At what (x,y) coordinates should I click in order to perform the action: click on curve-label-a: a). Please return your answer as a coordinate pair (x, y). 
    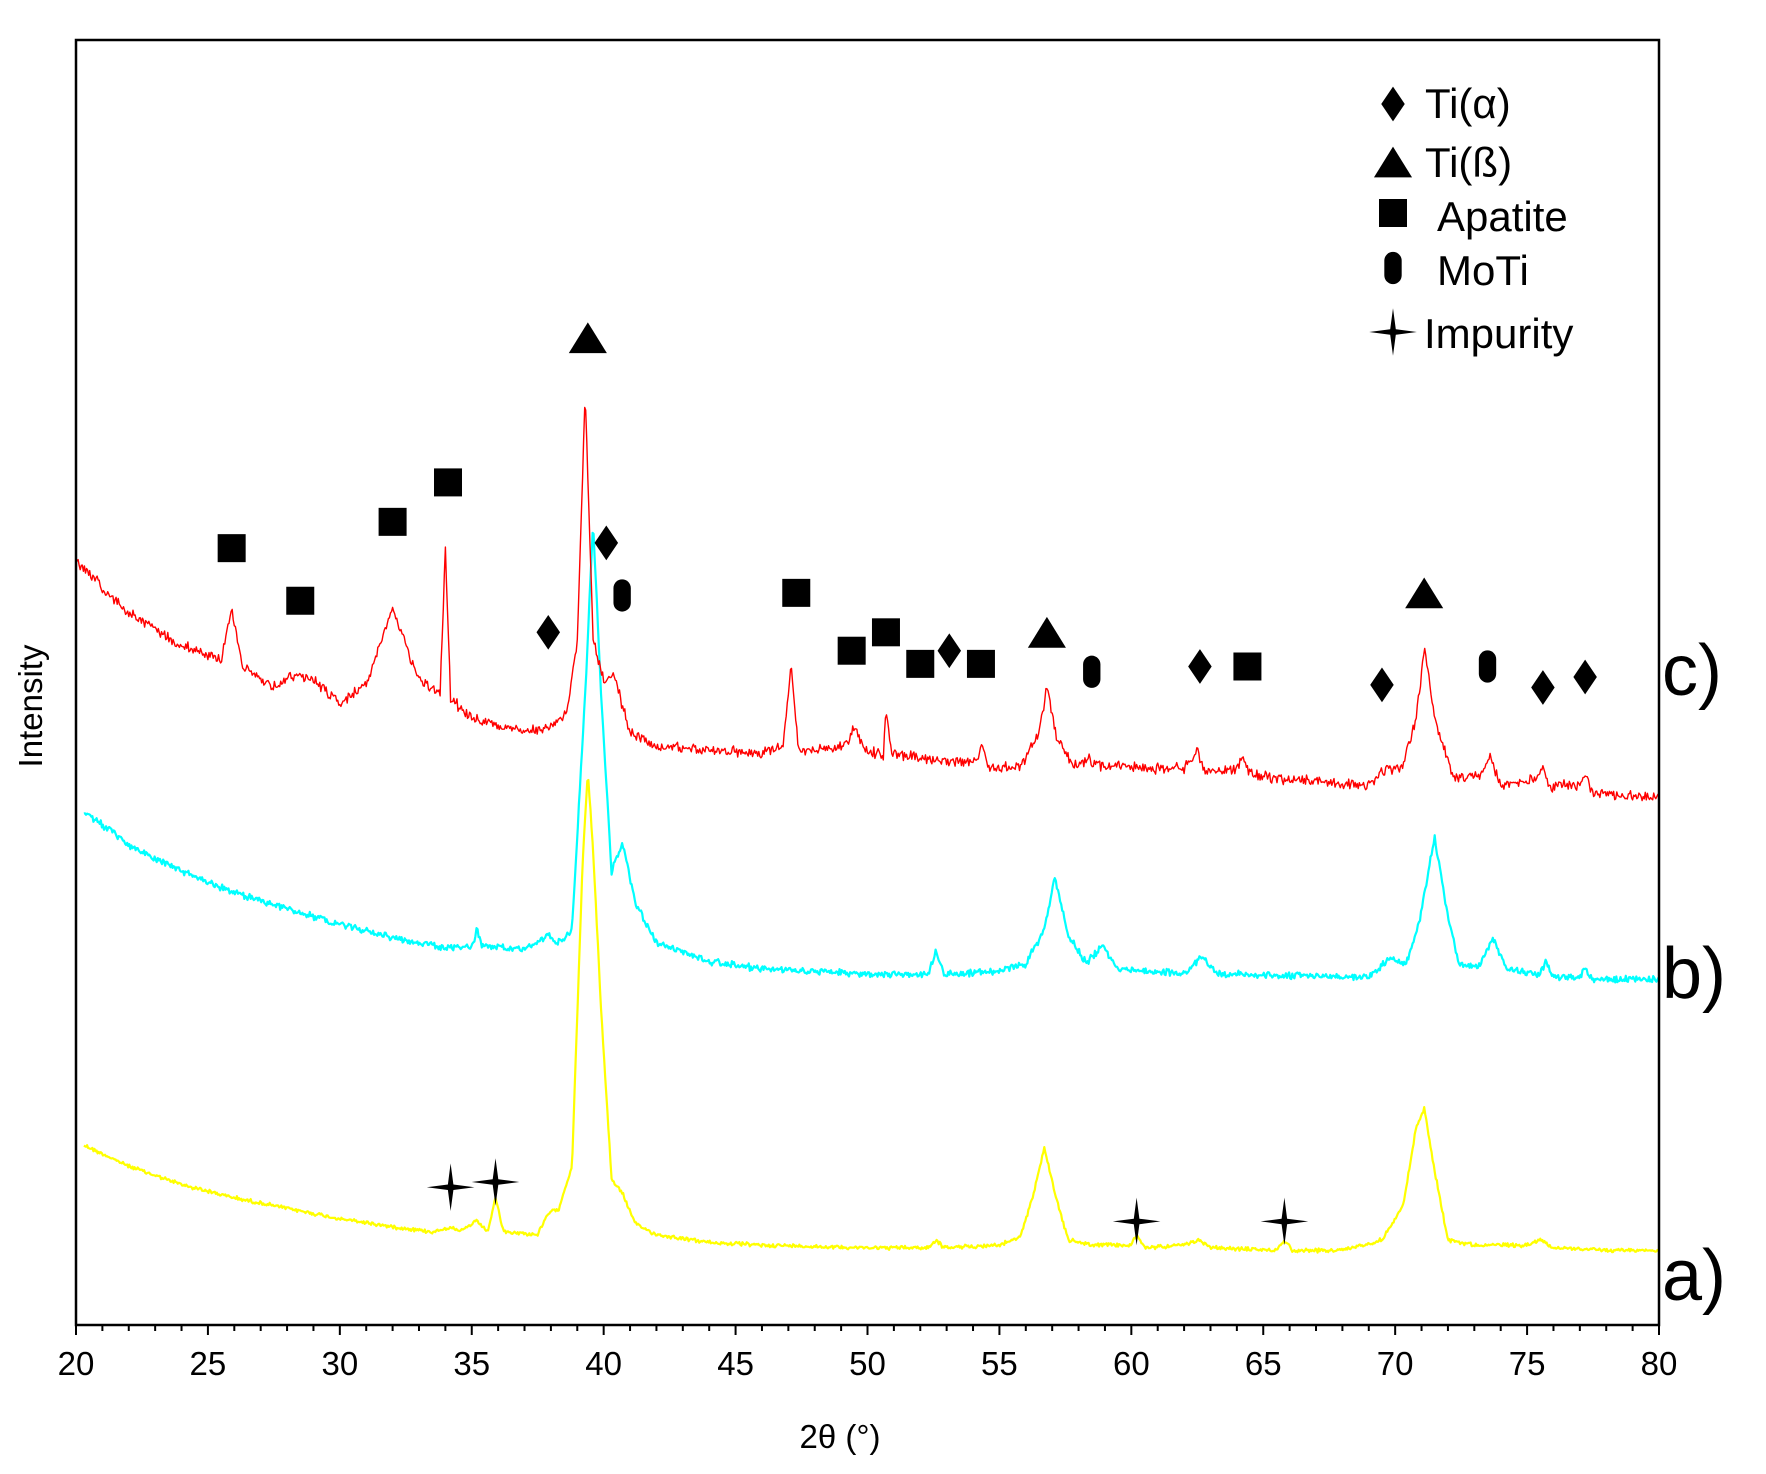
    Looking at the image, I should click on (1694, 1276).